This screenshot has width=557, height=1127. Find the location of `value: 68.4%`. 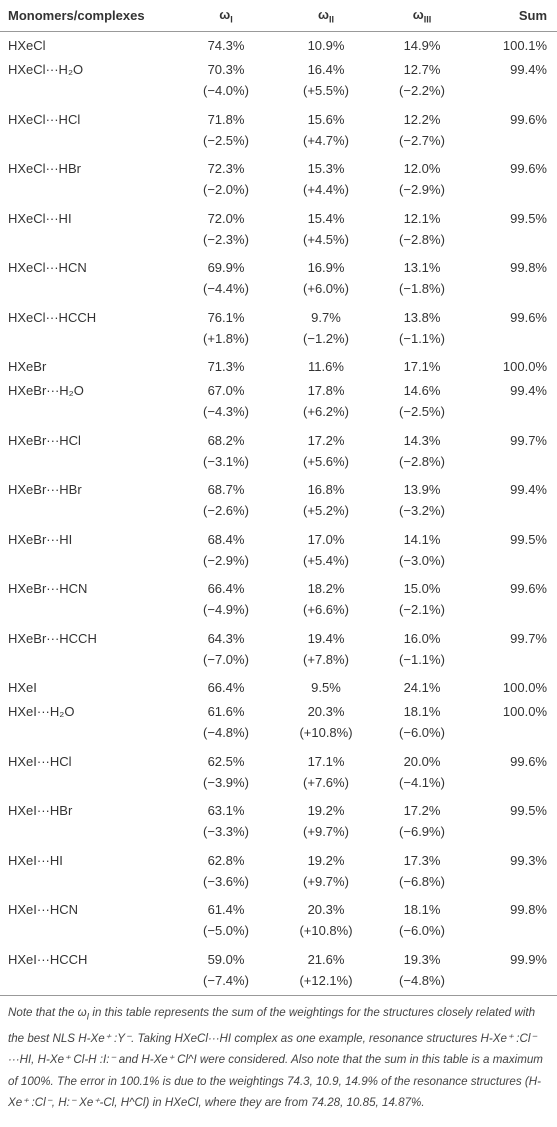

value: 68.4% is located at coordinates (226, 539).